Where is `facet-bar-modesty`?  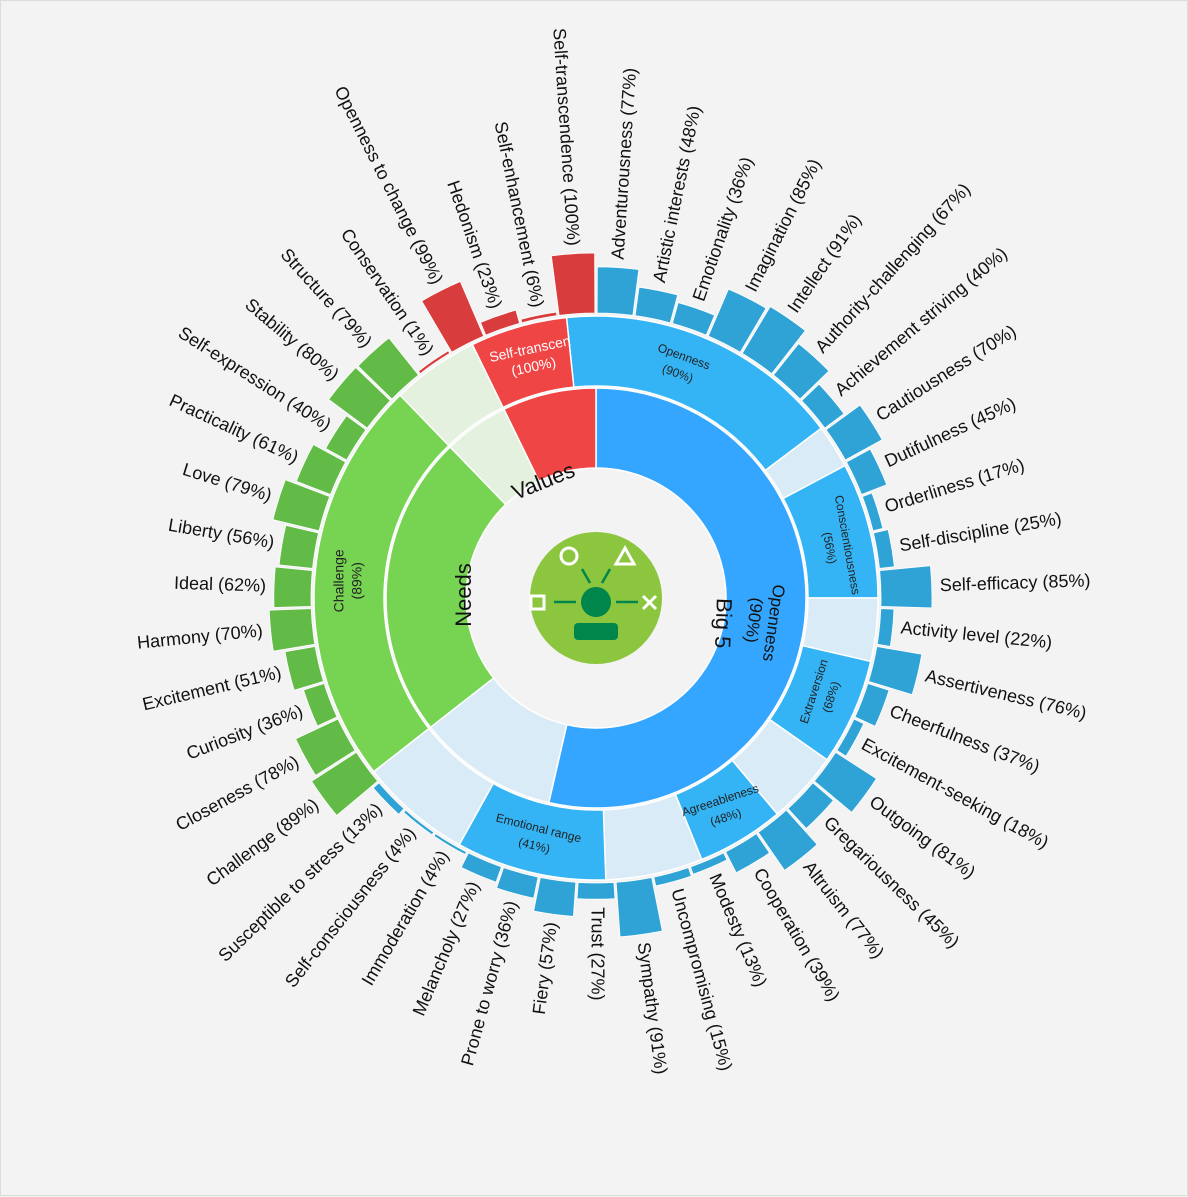
facet-bar-modesty is located at coordinates (709, 863).